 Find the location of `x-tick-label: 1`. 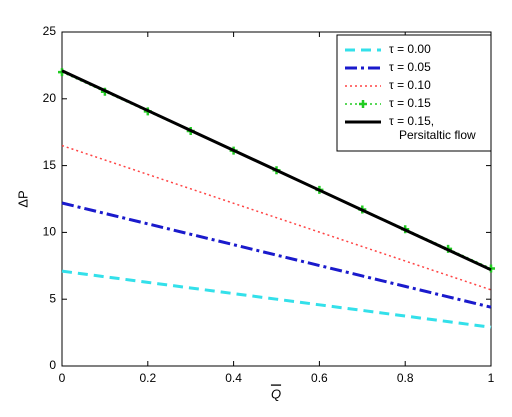

x-tick-label: 1 is located at coordinates (491, 378).